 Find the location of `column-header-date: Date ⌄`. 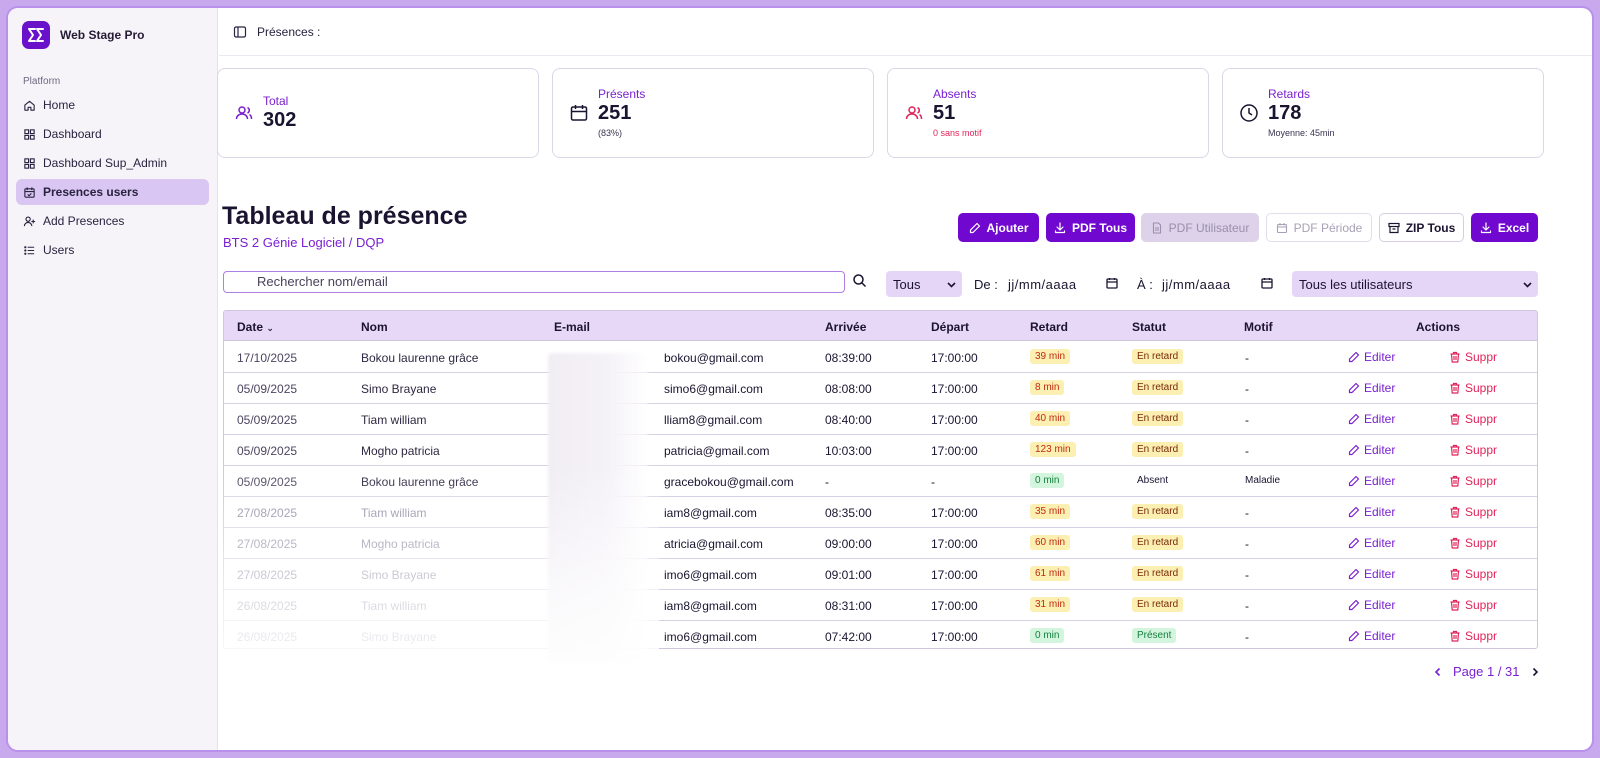

column-header-date: Date ⌄ is located at coordinates (255, 327).